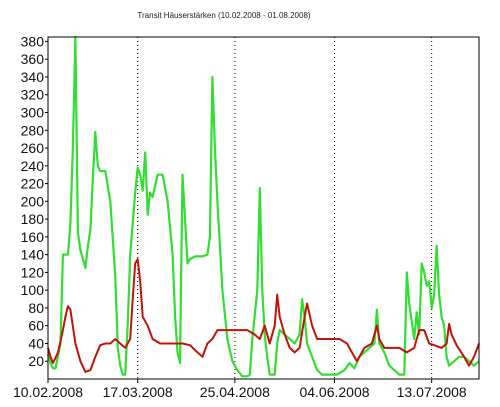  What do you see at coordinates (33, 219) in the screenshot?
I see `y-tick-label: 180` at bounding box center [33, 219].